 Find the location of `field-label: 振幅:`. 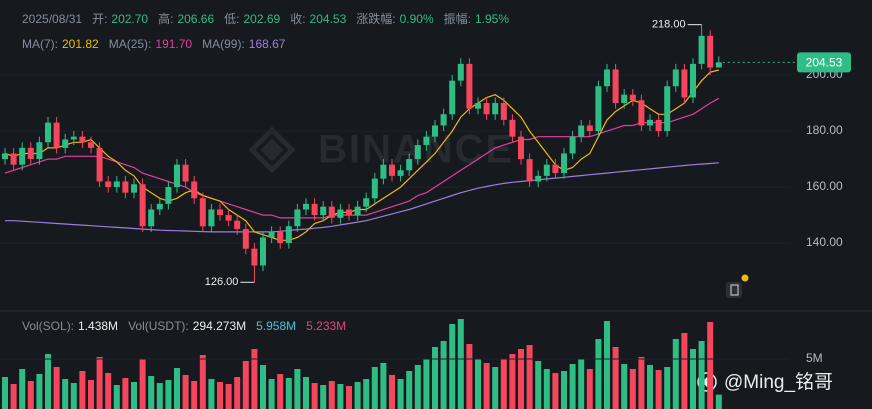

field-label: 振幅: is located at coordinates (457, 19).